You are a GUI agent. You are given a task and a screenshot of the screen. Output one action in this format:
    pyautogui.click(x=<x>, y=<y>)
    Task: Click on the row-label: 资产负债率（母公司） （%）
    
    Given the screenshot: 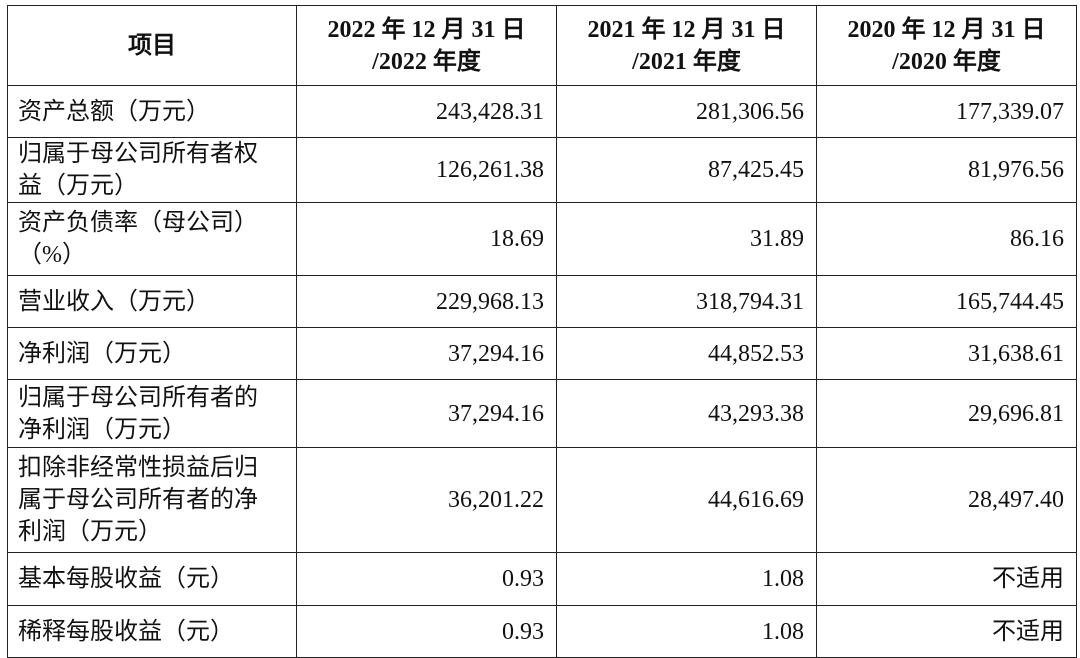 What is the action you would take?
    pyautogui.click(x=152, y=239)
    